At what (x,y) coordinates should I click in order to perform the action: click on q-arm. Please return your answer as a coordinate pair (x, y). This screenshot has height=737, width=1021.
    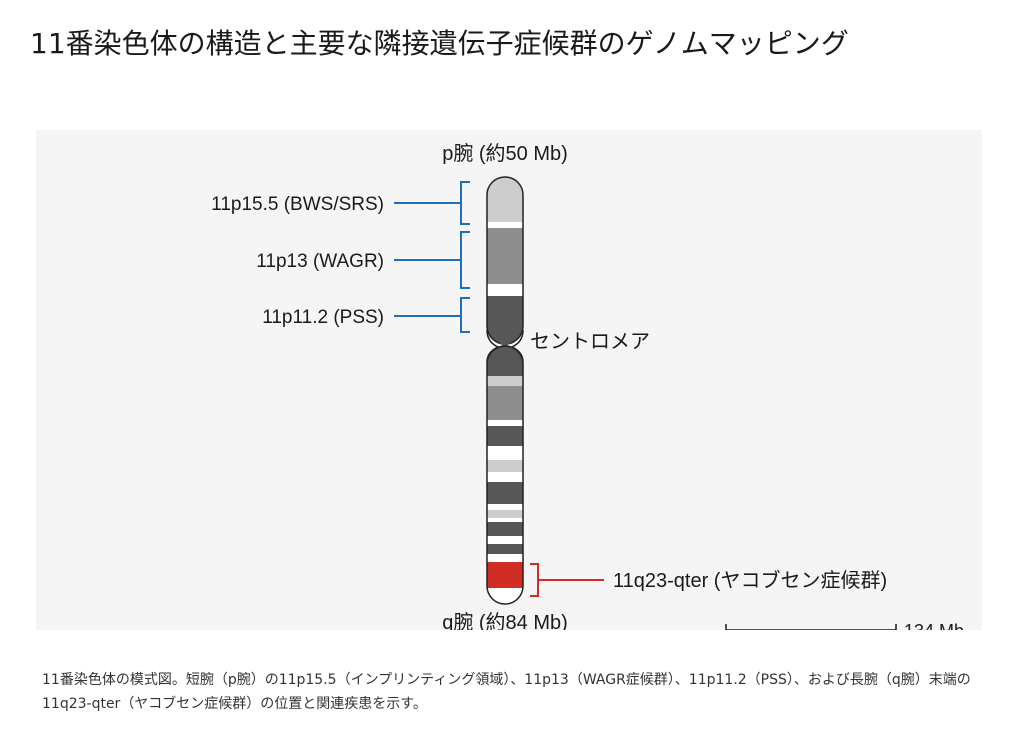
    Looking at the image, I should click on (505, 475).